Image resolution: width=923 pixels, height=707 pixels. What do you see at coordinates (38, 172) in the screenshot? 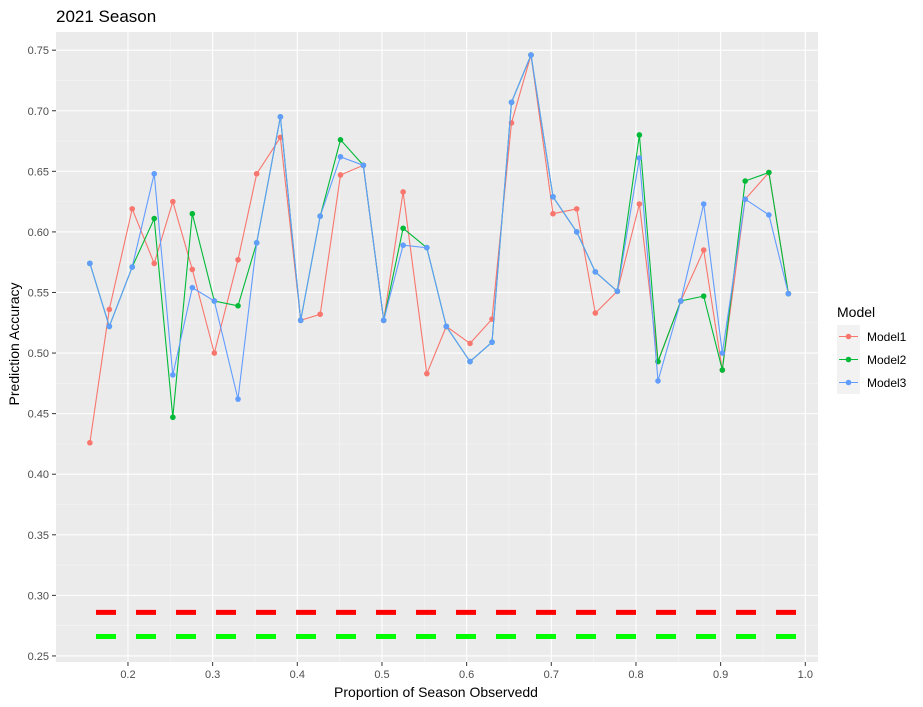
I see `y-tick-label: 0.65` at bounding box center [38, 172].